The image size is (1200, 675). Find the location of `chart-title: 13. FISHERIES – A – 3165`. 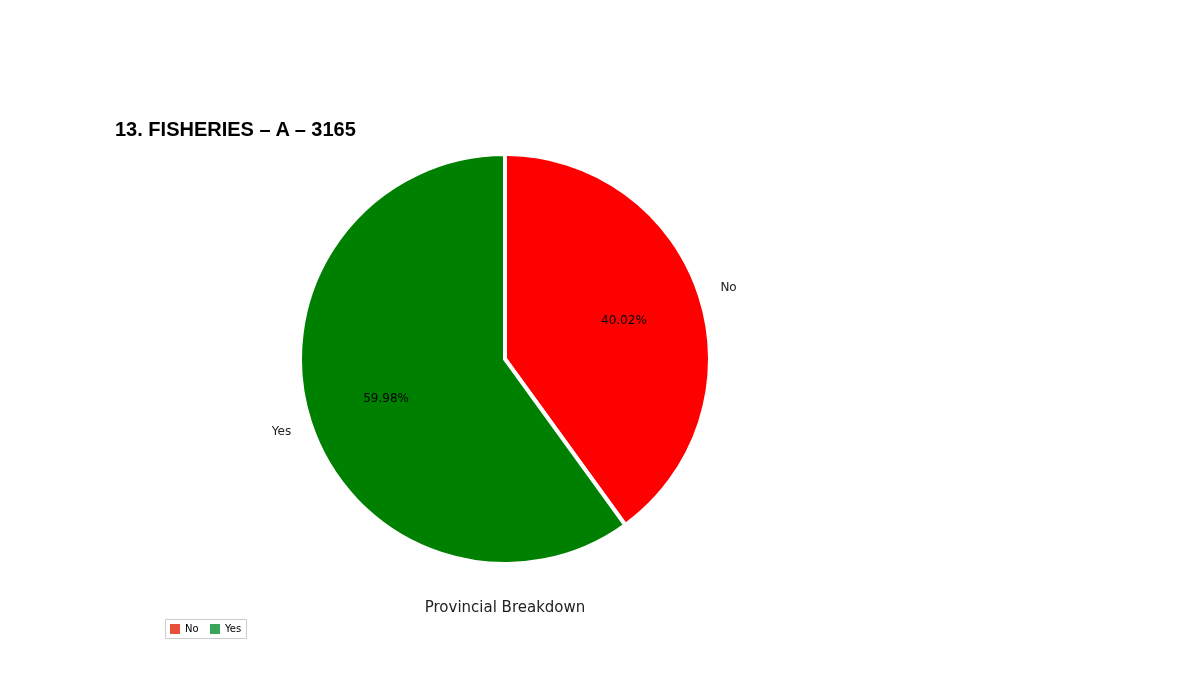

chart-title: 13. FISHERIES – A – 3165 is located at coordinates (235, 129).